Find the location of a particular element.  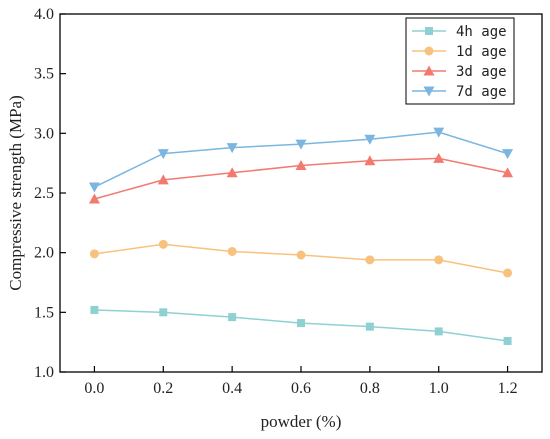

y-tick-label: 2.0 is located at coordinates (44, 253).